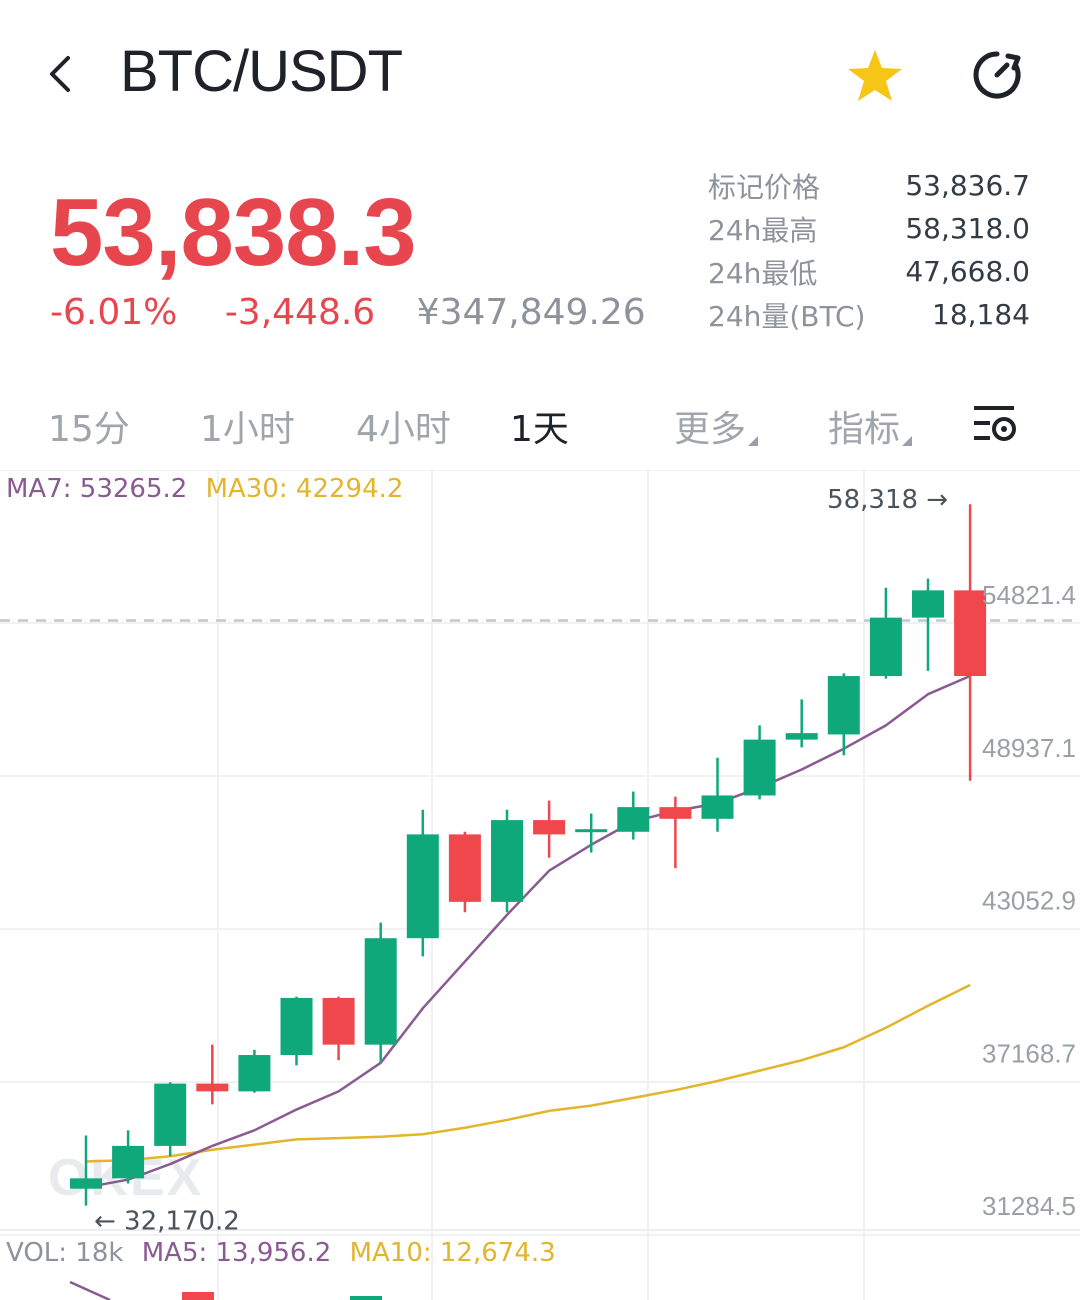 The width and height of the screenshot is (1080, 1300). I want to click on stat-24h-low: 24h最低 47,668.0, so click(869, 271).